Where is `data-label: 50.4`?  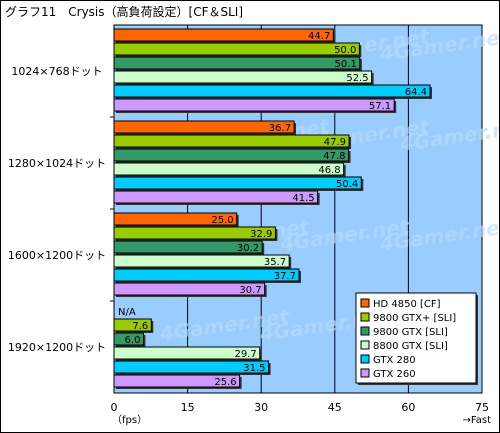
data-label: 50.4 is located at coordinates (347, 184).